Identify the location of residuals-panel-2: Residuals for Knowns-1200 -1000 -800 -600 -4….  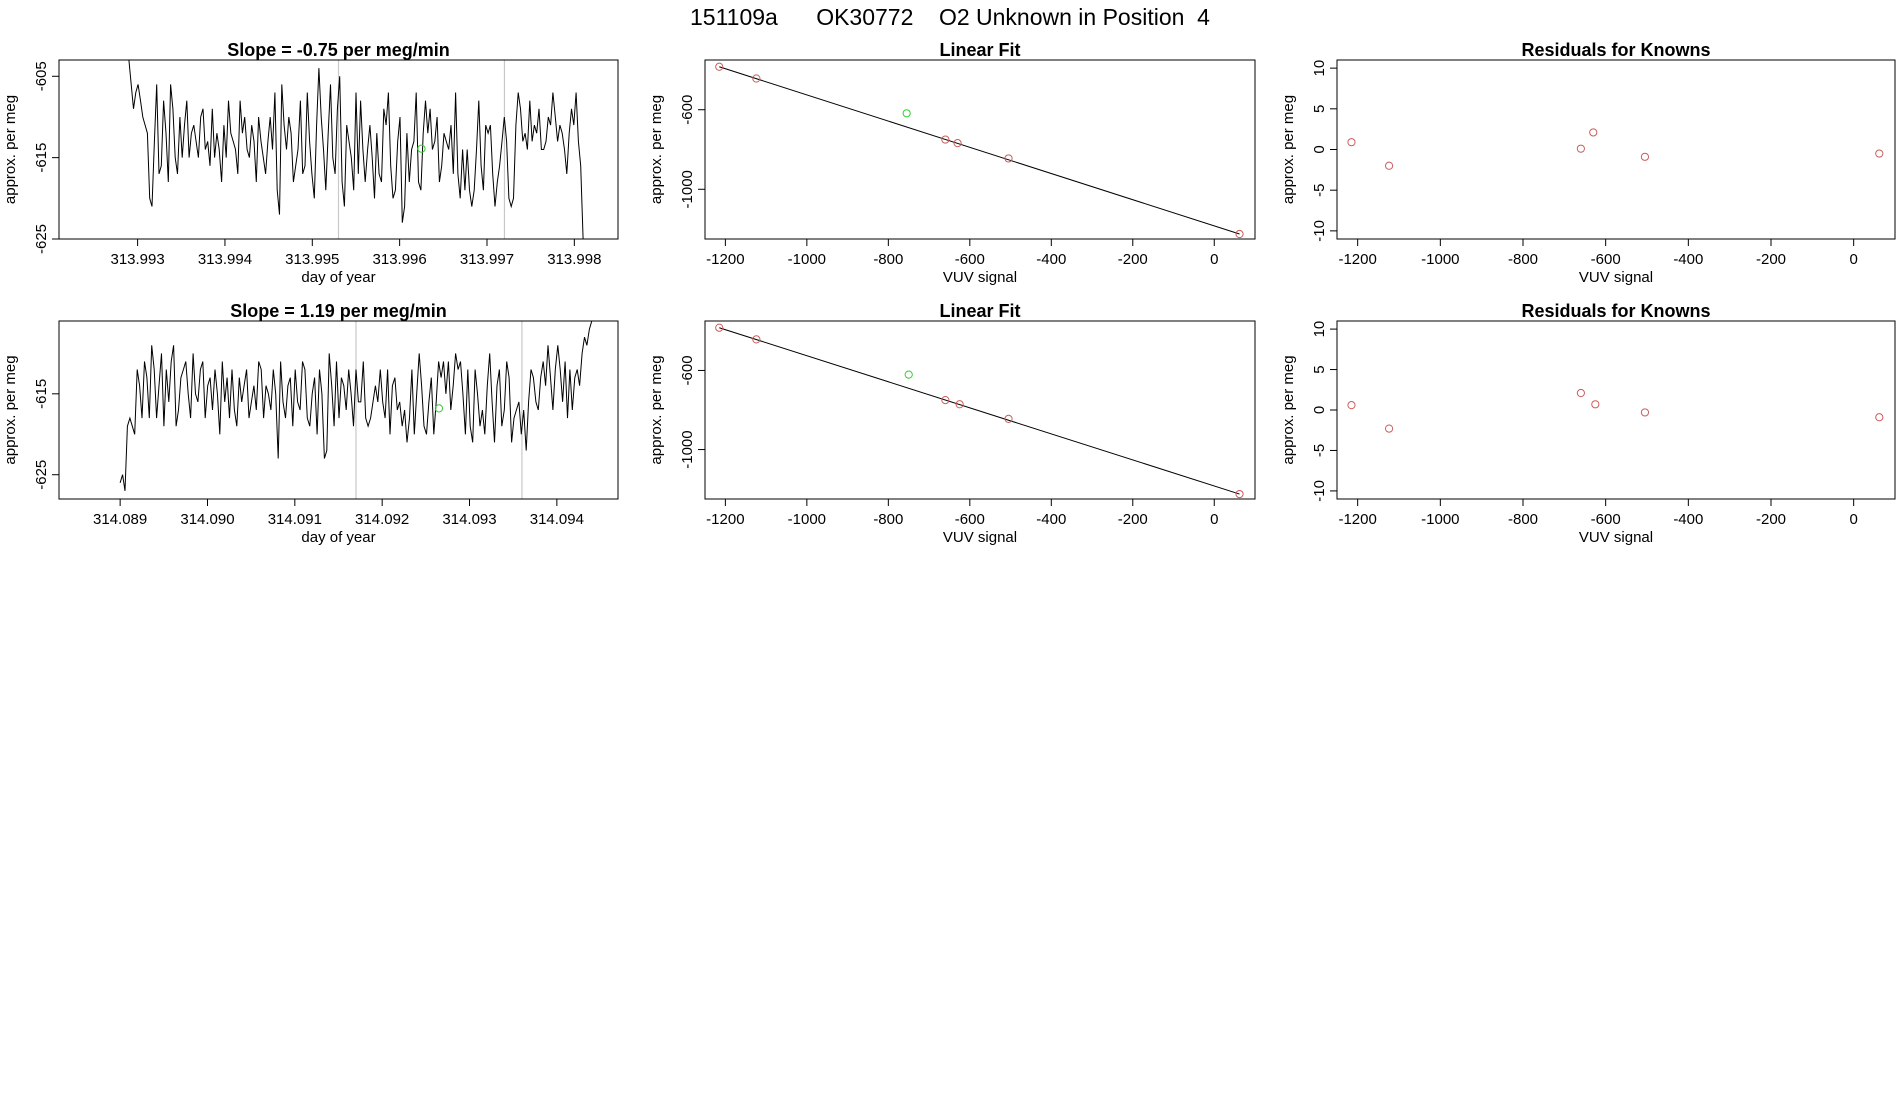
(1588, 423).